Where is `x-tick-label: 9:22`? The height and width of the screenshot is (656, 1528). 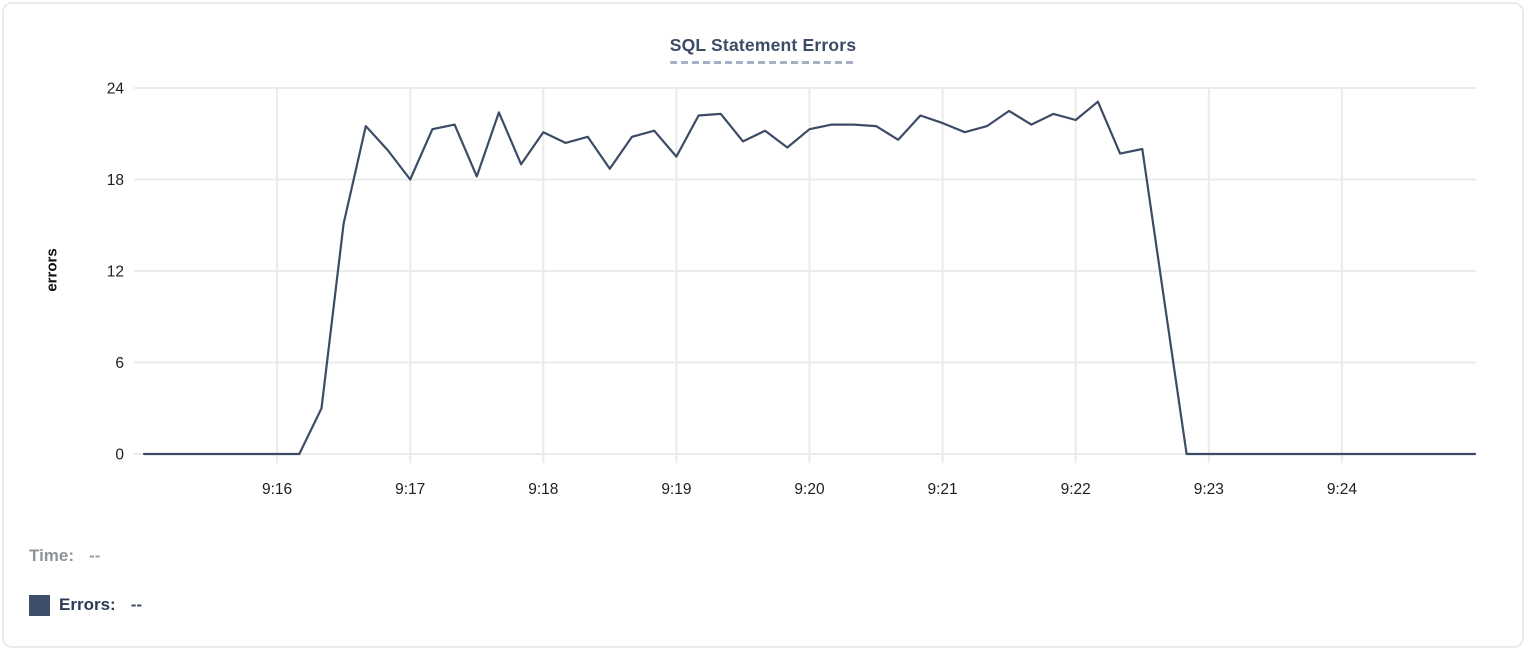
x-tick-label: 9:22 is located at coordinates (1076, 489).